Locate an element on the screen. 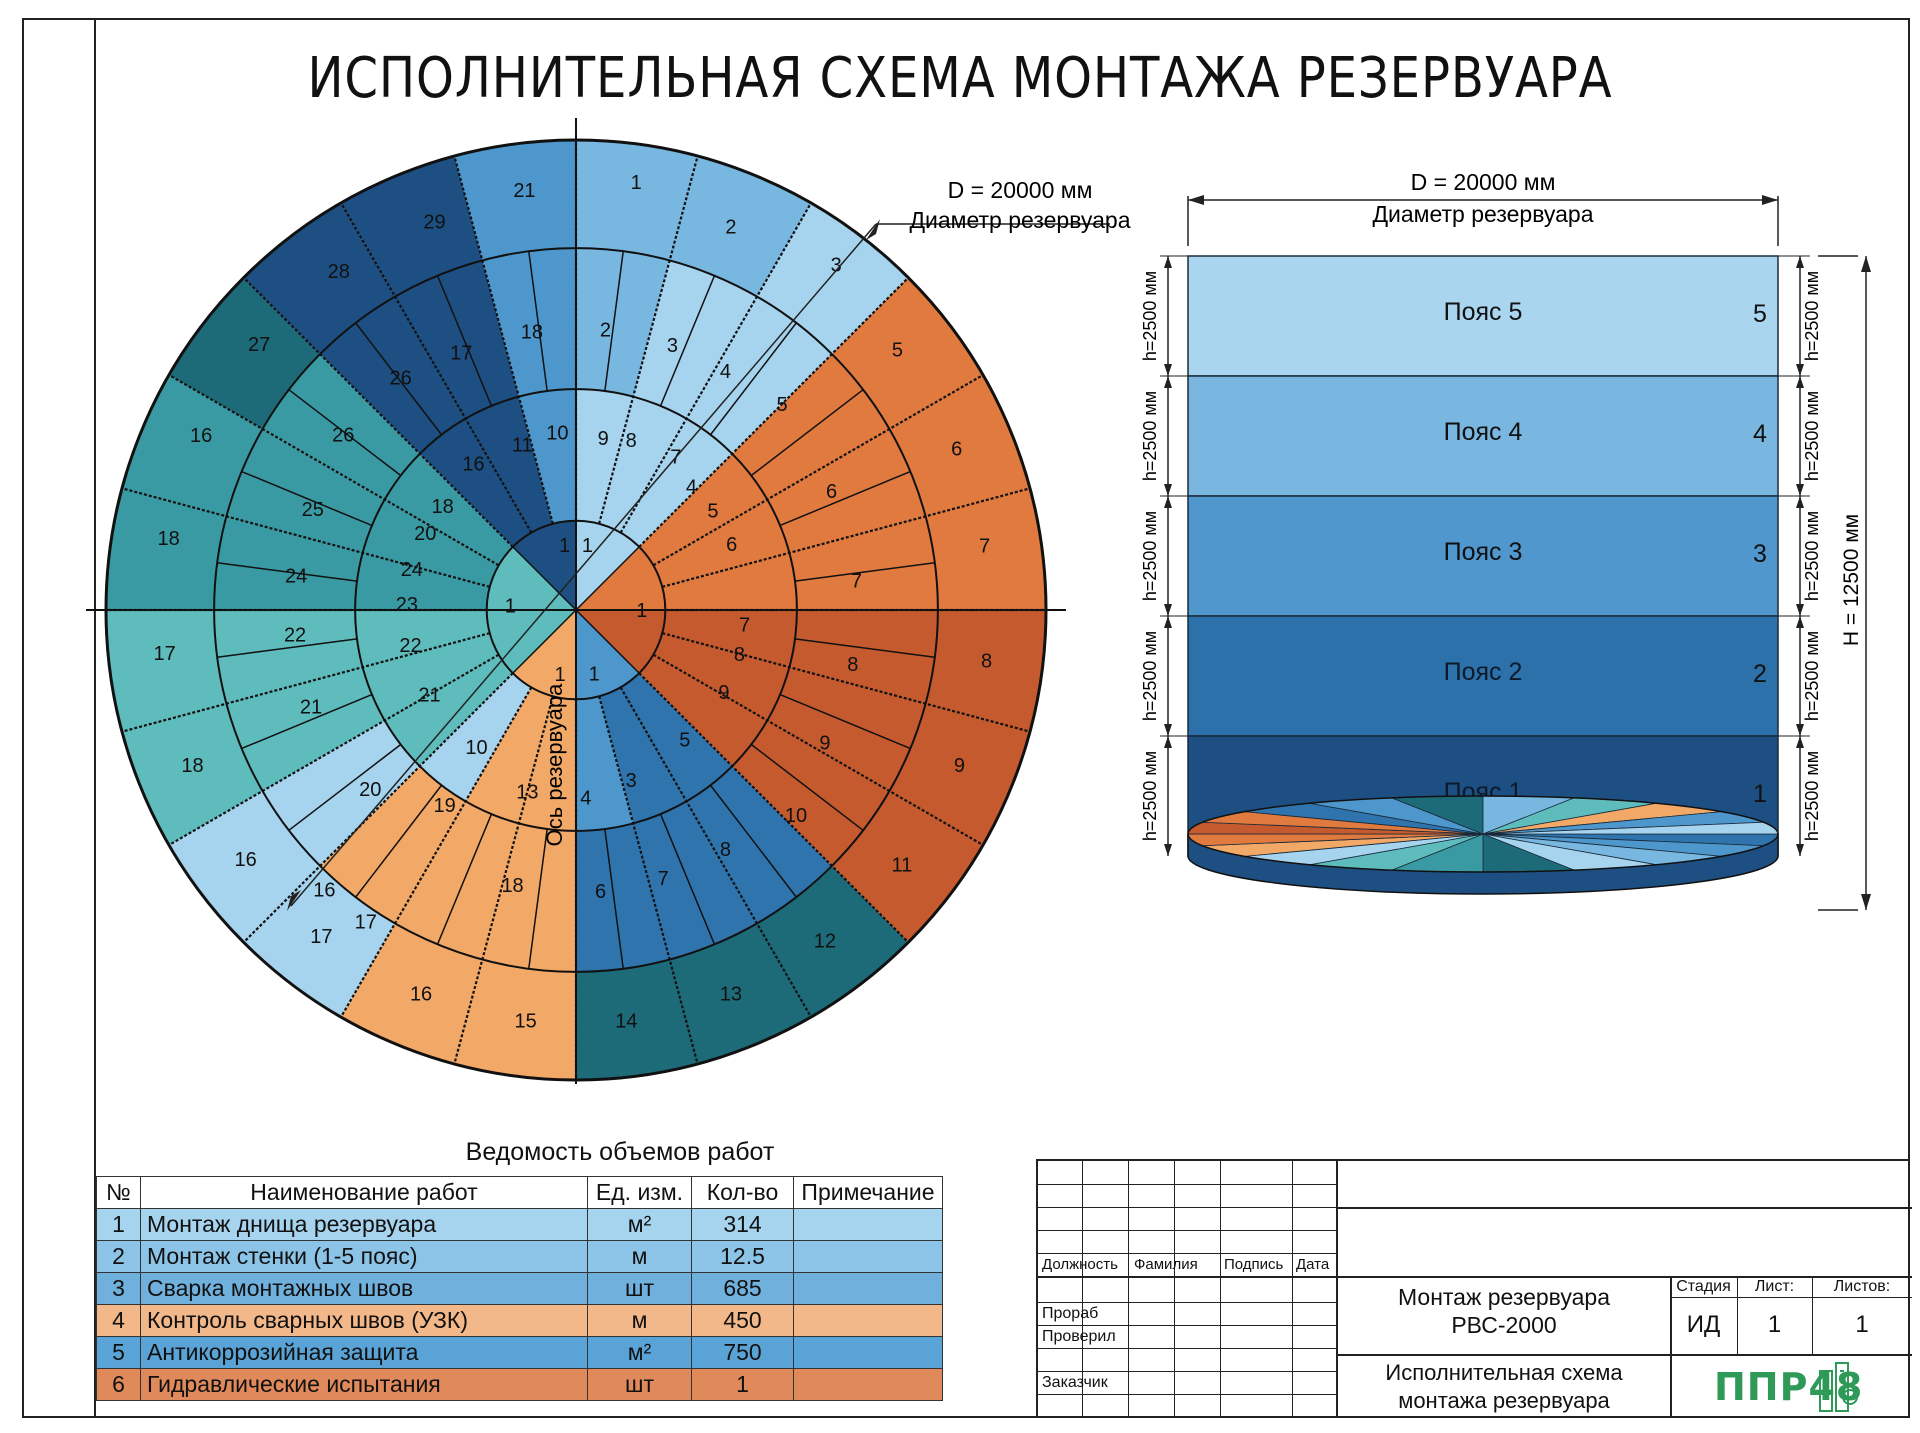 The image size is (1920, 1433). stamp-role-customer: Заказчик is located at coordinates (1075, 1382).